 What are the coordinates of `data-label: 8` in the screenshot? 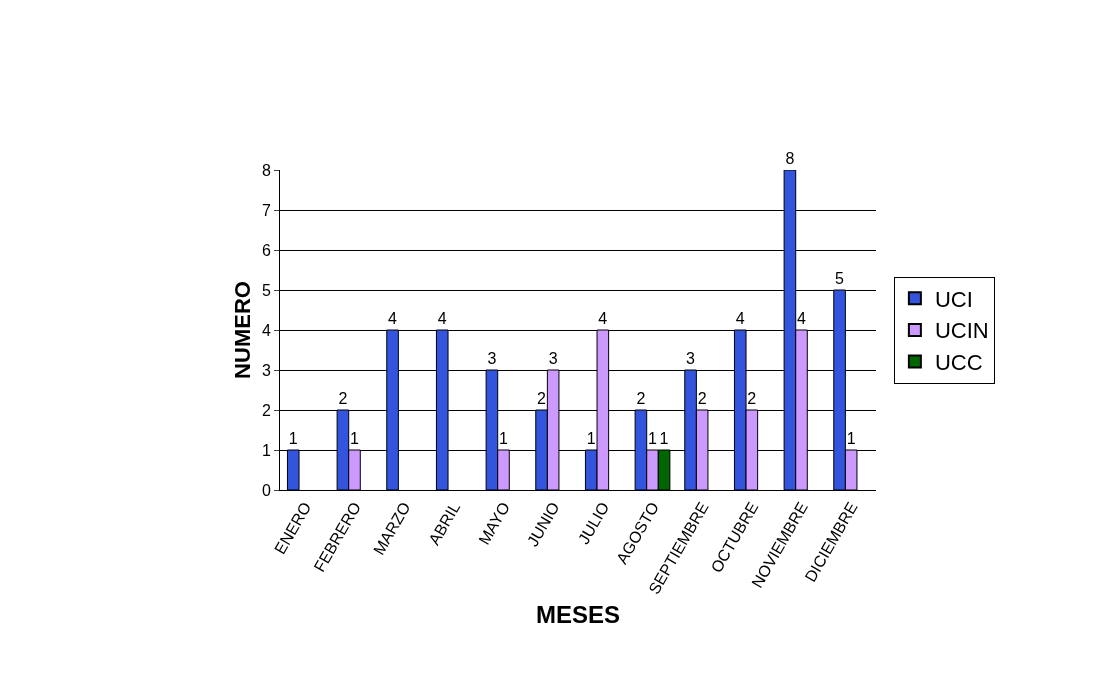 It's located at (790, 158).